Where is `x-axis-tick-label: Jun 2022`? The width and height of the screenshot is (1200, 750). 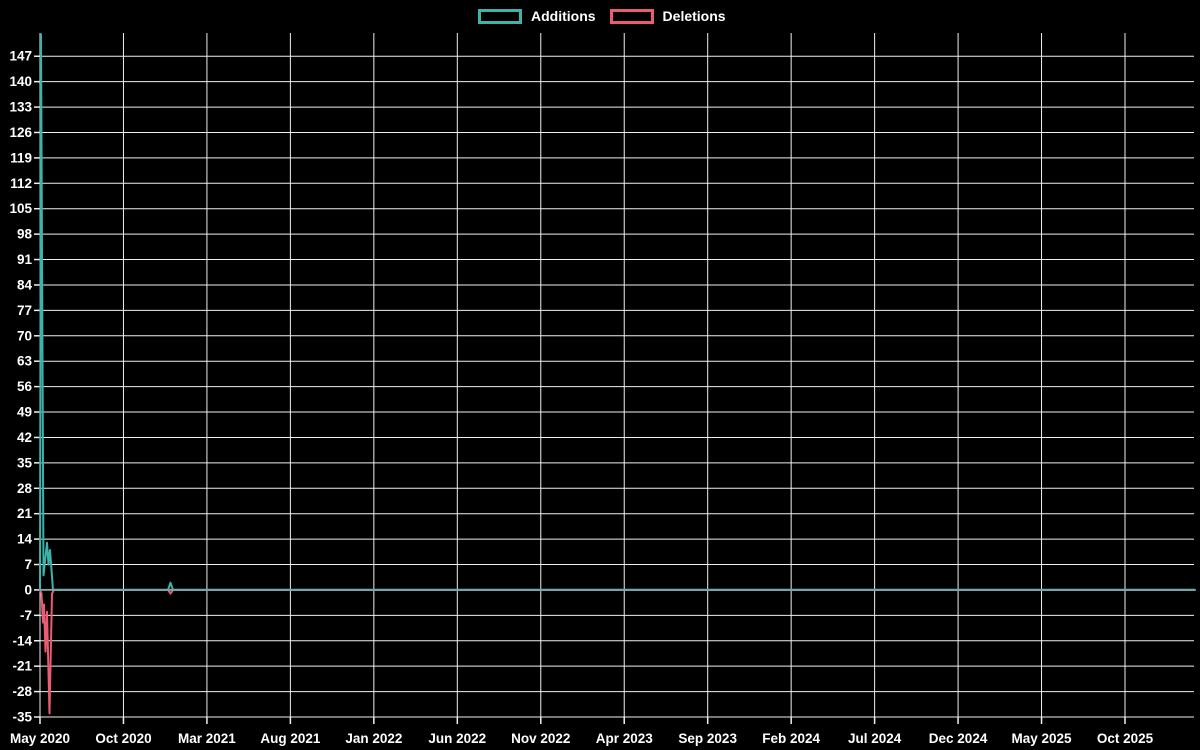
x-axis-tick-label: Jun 2022 is located at coordinates (457, 738).